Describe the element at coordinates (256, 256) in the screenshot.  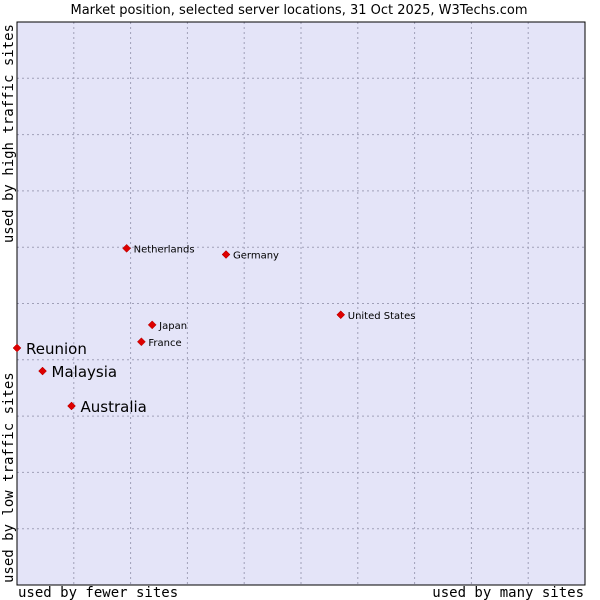
I see `point-label-germany: Germany` at that location.